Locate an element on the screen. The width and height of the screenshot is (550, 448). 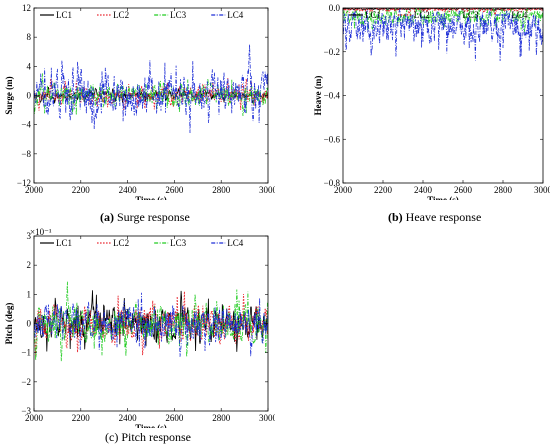
caption-surge: (a) Surge response is located at coordinates (145, 217).